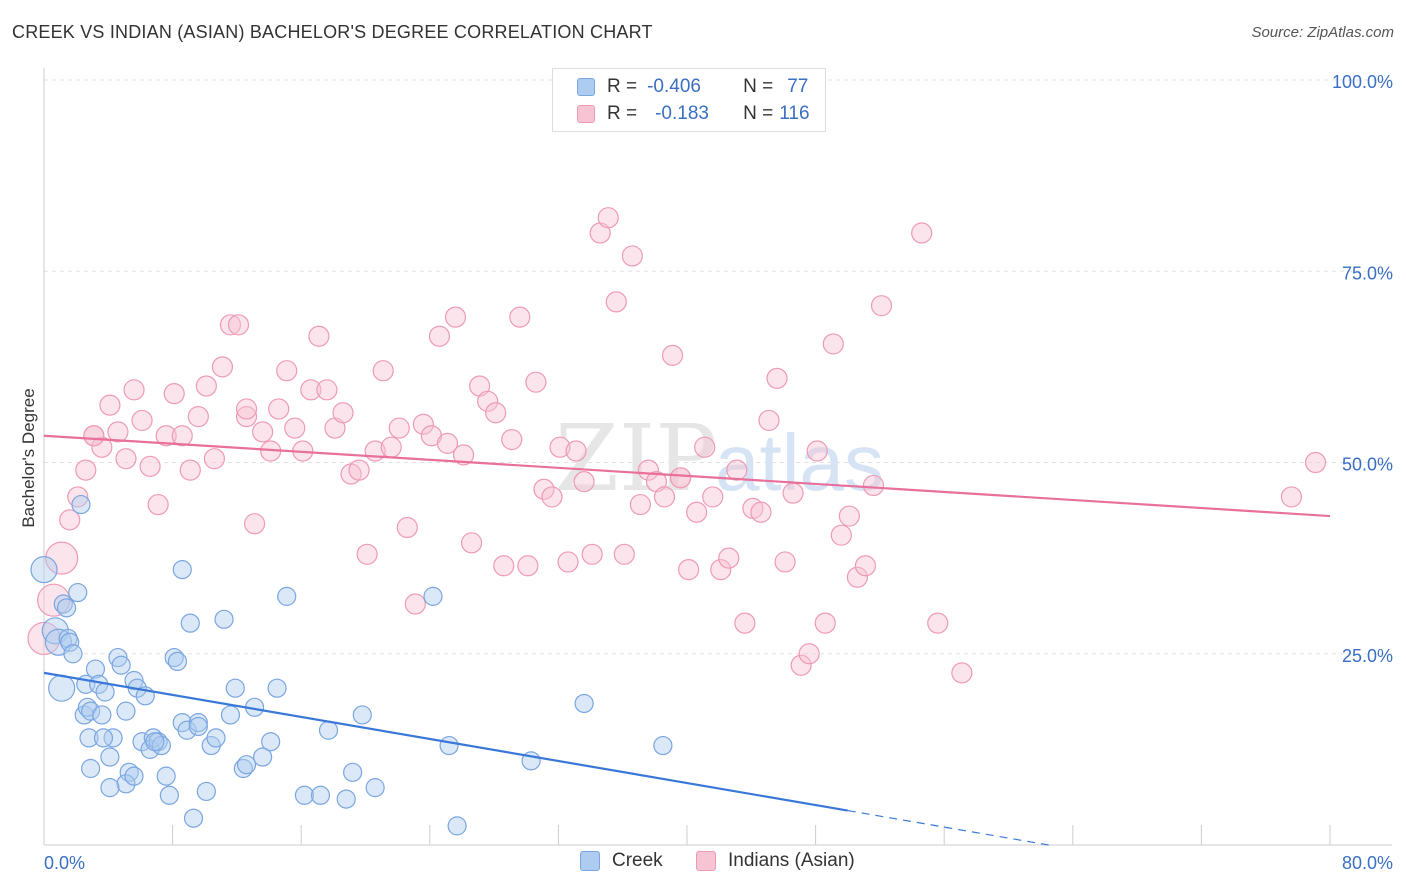 Image resolution: width=1406 pixels, height=892 pixels. What do you see at coordinates (445, 741) in the screenshot?
I see `creek-trend-line` at bounding box center [445, 741].